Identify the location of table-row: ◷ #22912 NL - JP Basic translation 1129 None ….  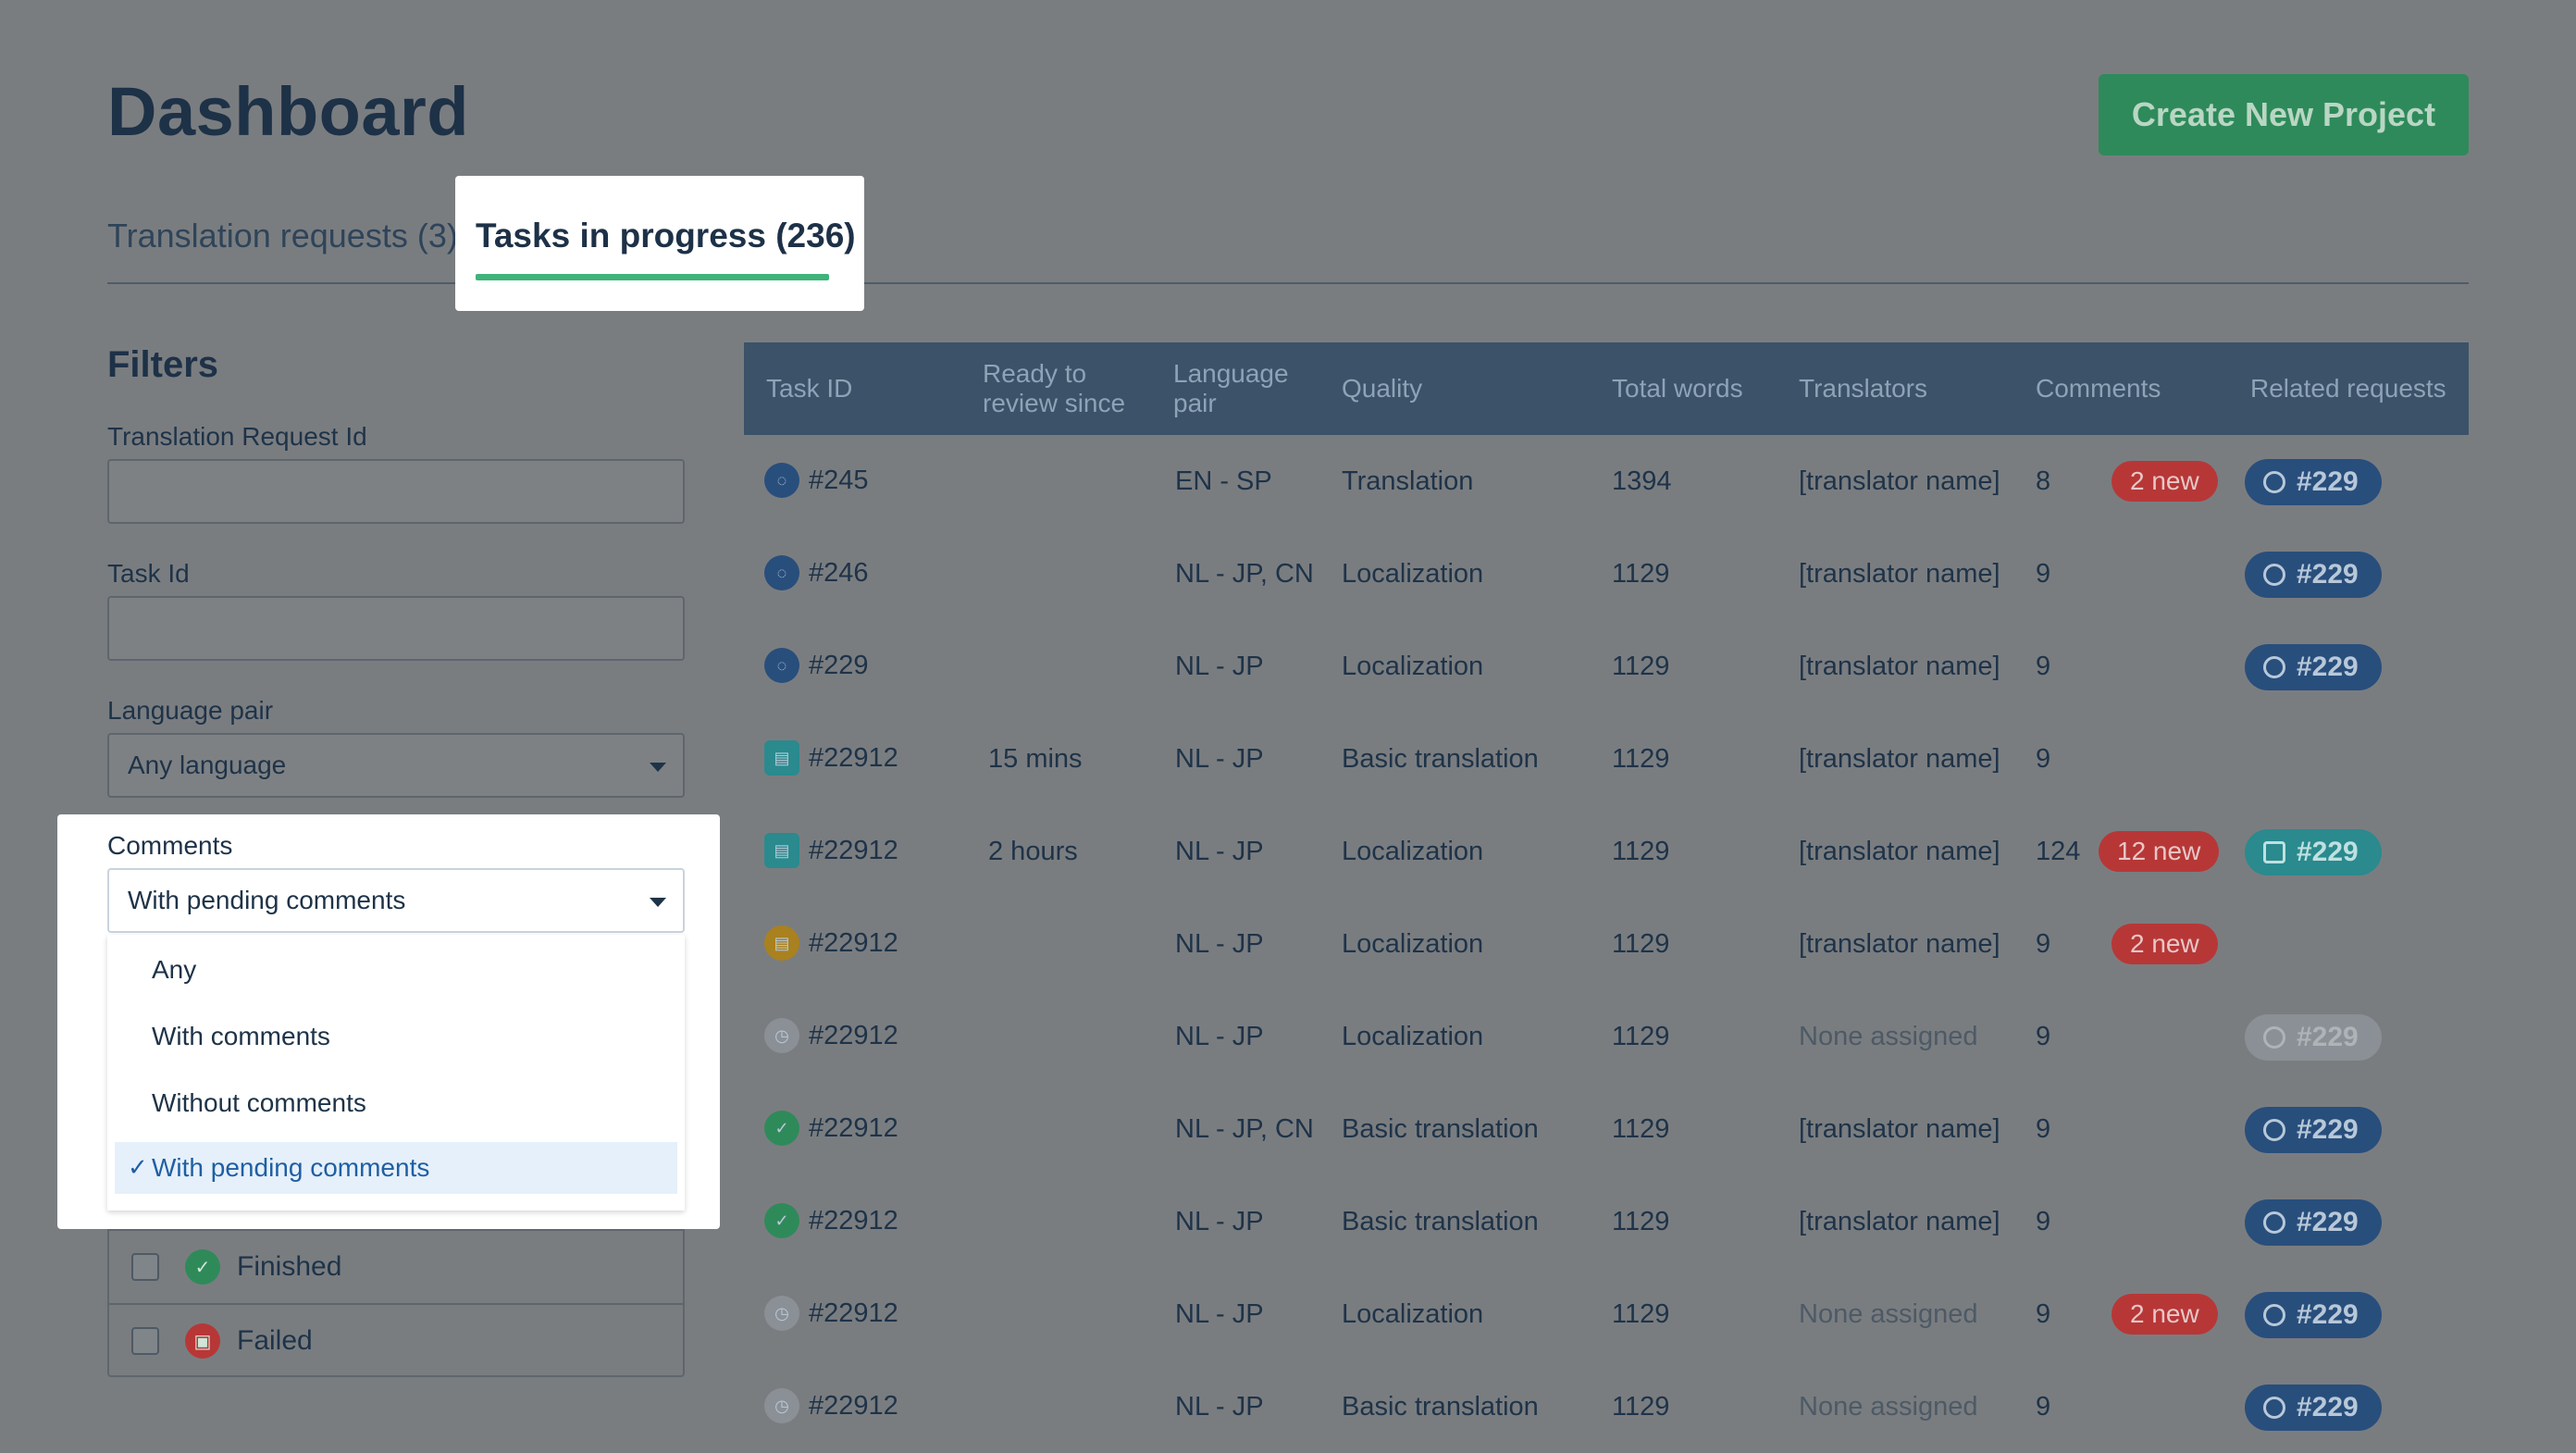
(1607, 1406).